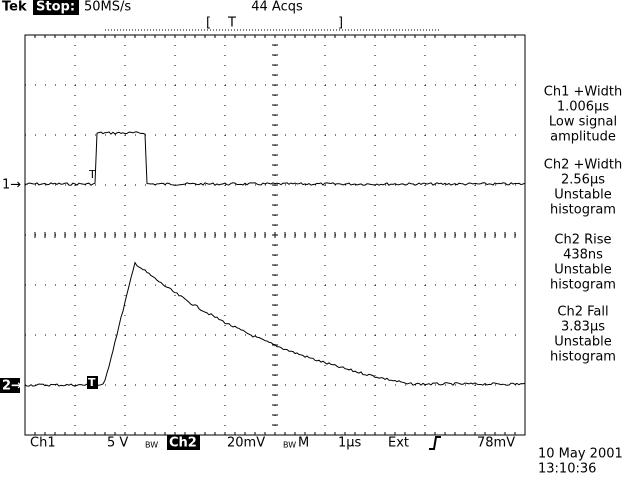 The image size is (640, 480). I want to click on ch2-label: Ch2, so click(183, 443).